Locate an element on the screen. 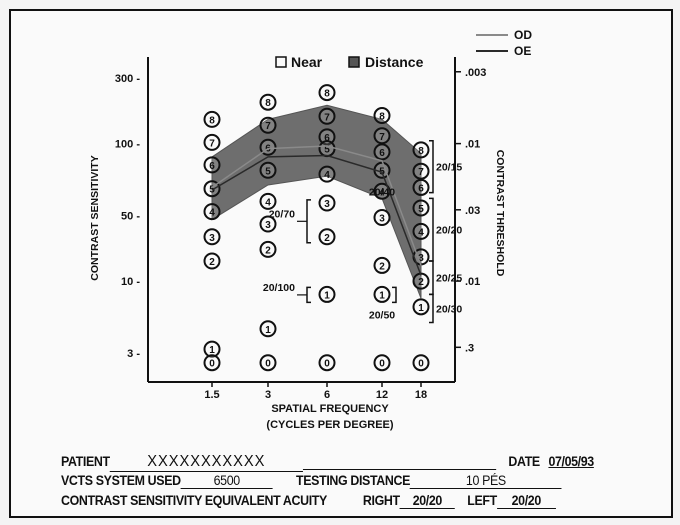 The image size is (680, 525). y-right-axis-title: CONTRAST THRESHOLD is located at coordinates (500, 213).